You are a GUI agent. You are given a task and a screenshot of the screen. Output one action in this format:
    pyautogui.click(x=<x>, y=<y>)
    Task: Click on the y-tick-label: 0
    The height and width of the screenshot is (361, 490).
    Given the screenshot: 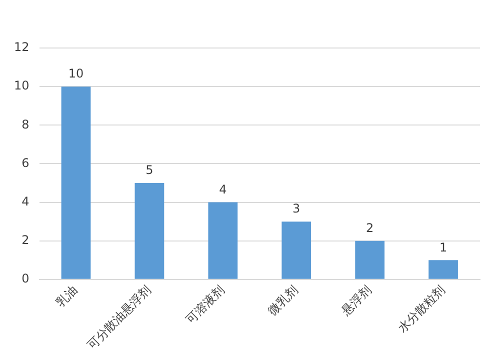 What is the action you would take?
    pyautogui.click(x=26, y=279)
    